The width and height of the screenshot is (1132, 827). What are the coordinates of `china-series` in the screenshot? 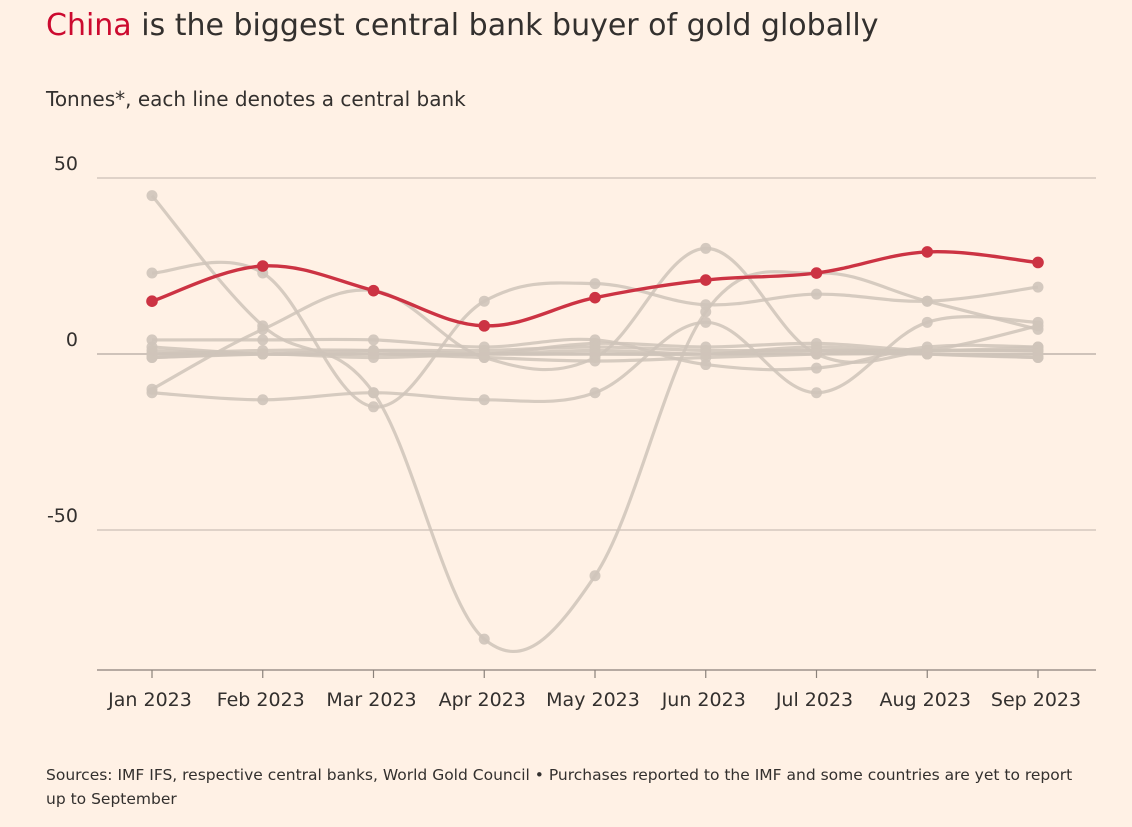 It's located at (595, 289).